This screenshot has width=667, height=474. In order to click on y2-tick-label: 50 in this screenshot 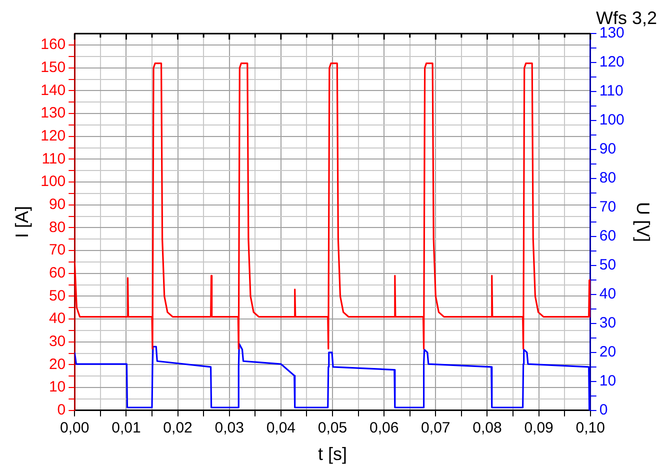, I will do `click(607, 265)`.